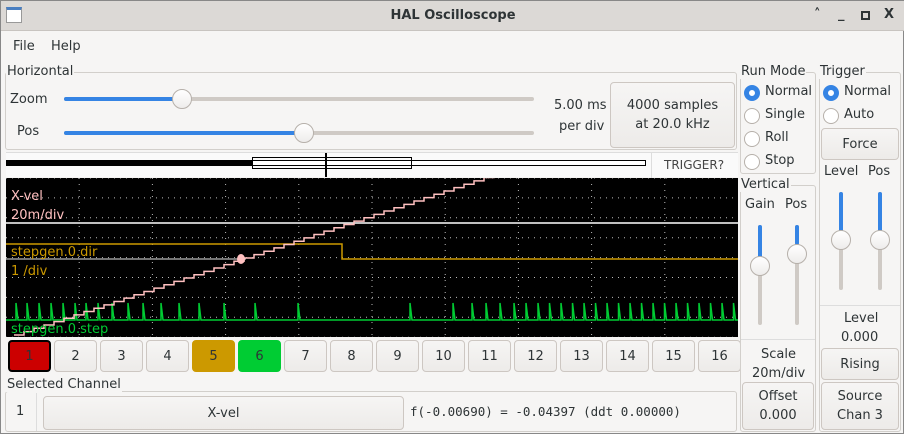  Describe the element at coordinates (453, 15) in the screenshot. I see `window-title: HAL Oscilloscope` at that location.